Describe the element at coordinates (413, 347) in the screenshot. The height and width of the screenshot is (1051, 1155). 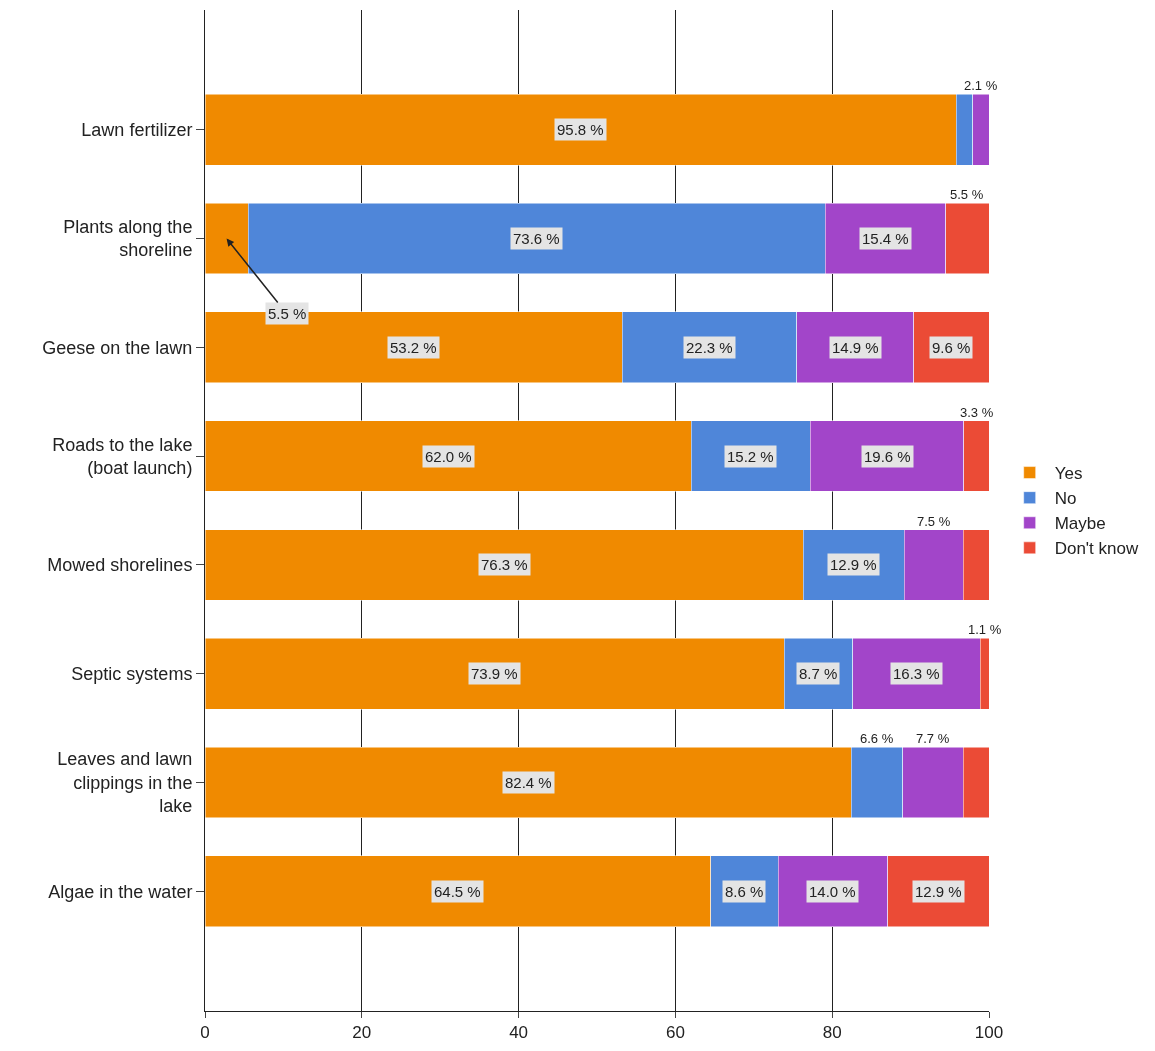
I see `data-label: 53.2 %` at that location.